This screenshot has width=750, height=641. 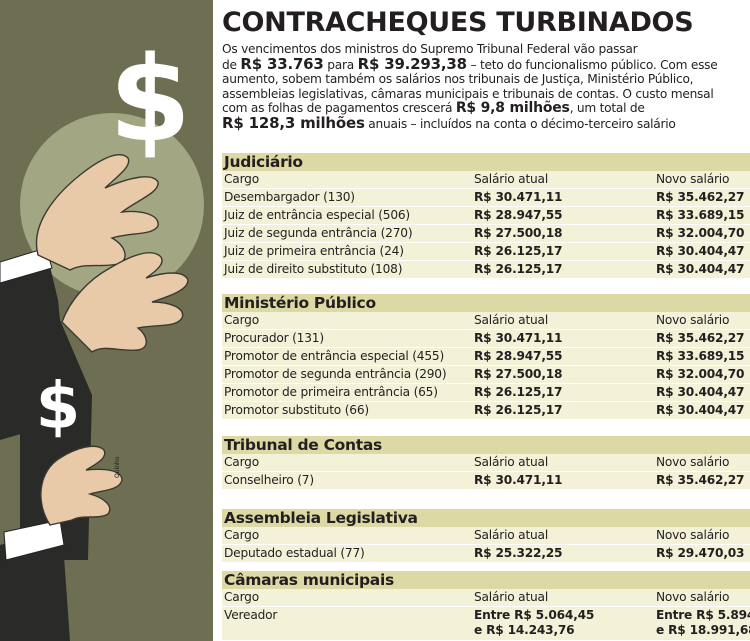 What do you see at coordinates (486, 162) in the screenshot?
I see `section-title: Judiciário` at bounding box center [486, 162].